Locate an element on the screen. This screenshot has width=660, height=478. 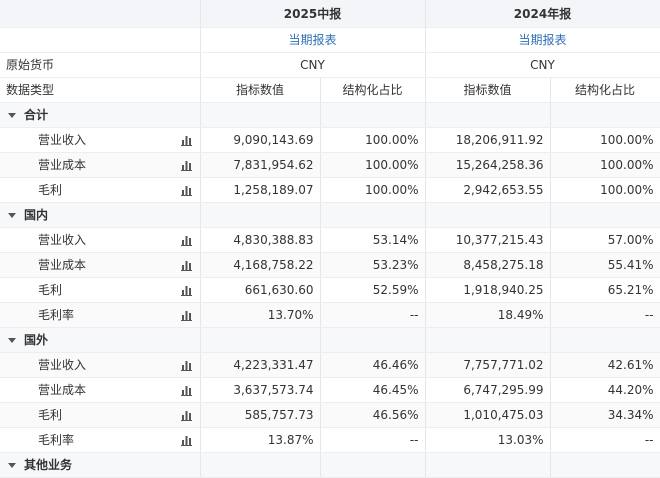
cell-value: 4,223,331.47 is located at coordinates (260, 365).